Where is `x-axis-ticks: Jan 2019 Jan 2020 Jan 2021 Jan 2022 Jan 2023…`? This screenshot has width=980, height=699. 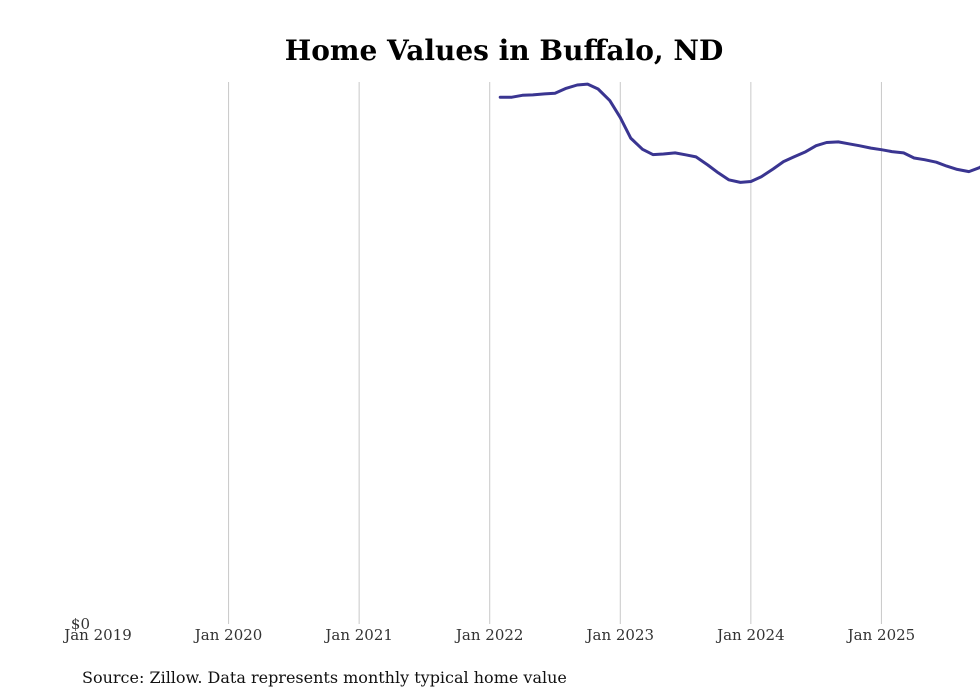
x-axis-ticks: Jan 2019 Jan 2020 Jan 2021 Jan 2022 Jan 2023… is located at coordinates (488, 635).